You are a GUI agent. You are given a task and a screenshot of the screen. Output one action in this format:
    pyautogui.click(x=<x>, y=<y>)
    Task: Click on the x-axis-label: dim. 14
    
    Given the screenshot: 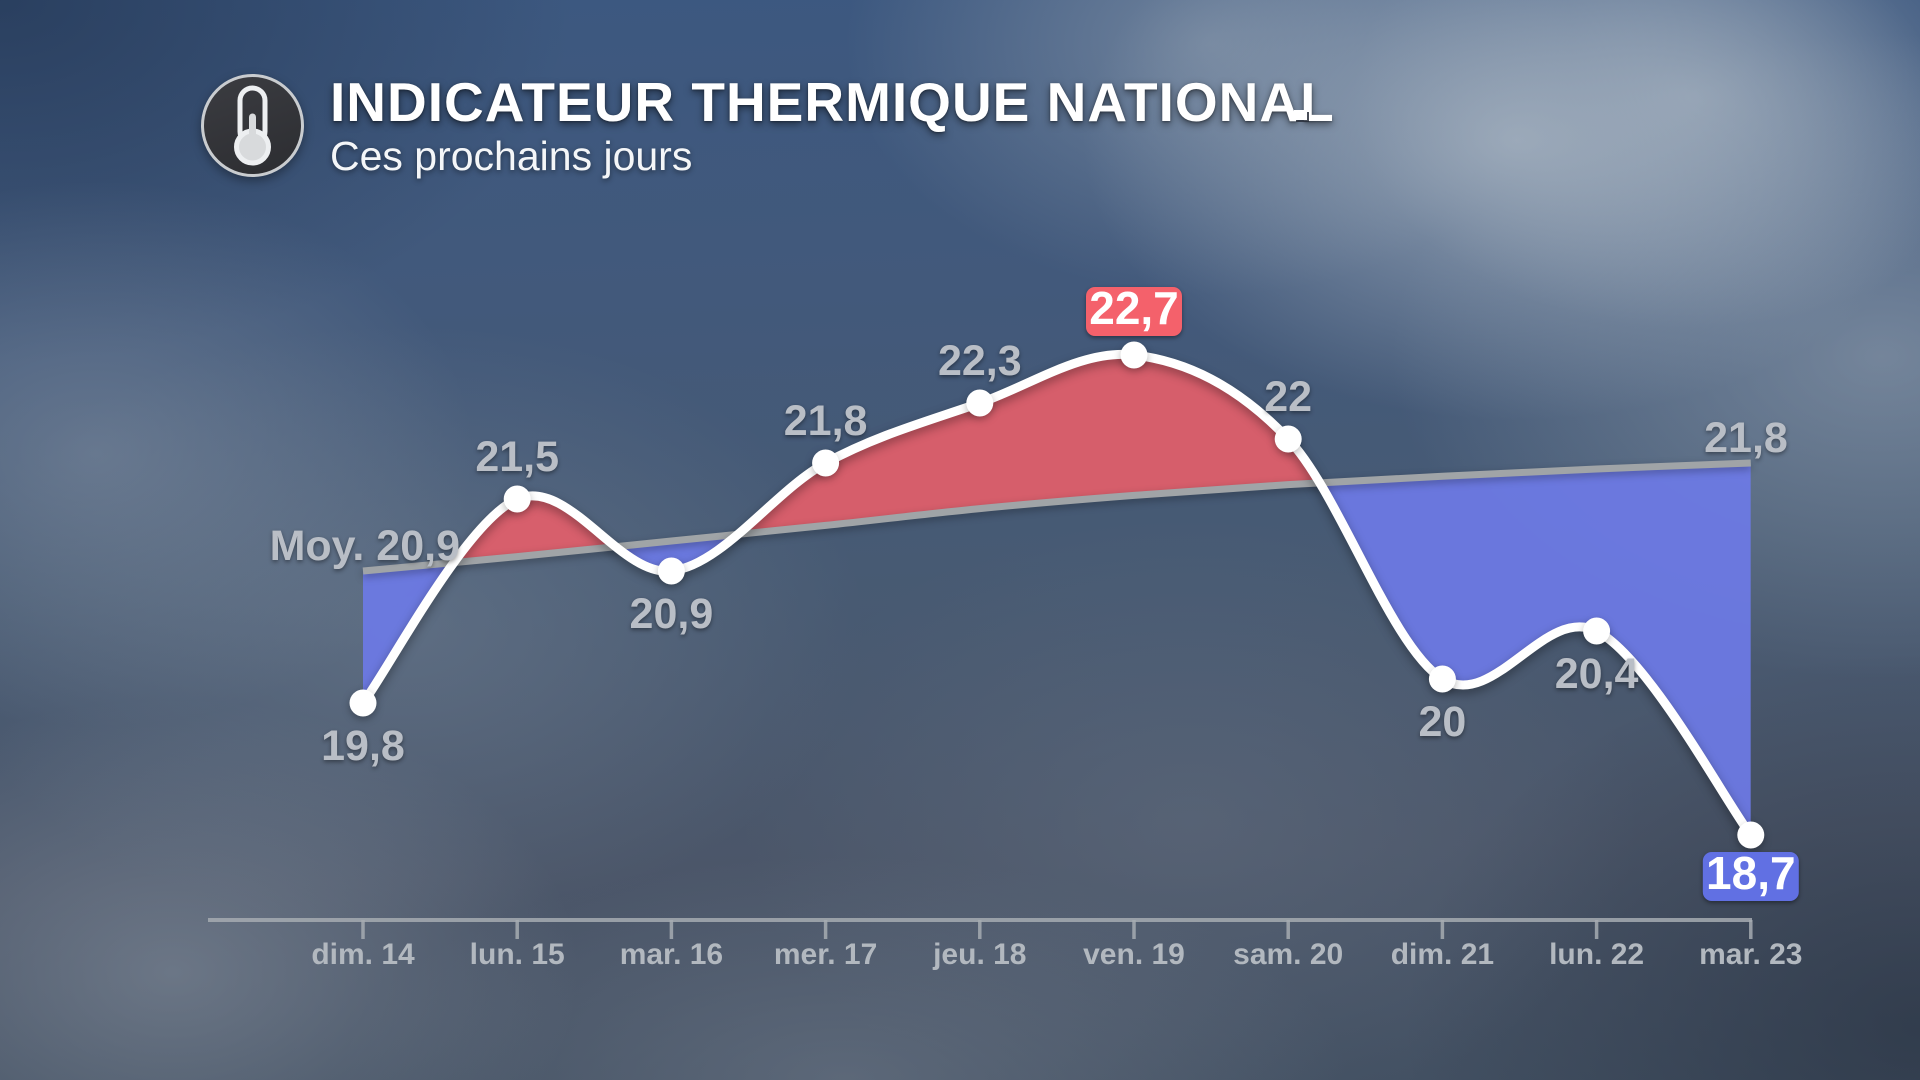 What is the action you would take?
    pyautogui.click(x=363, y=954)
    